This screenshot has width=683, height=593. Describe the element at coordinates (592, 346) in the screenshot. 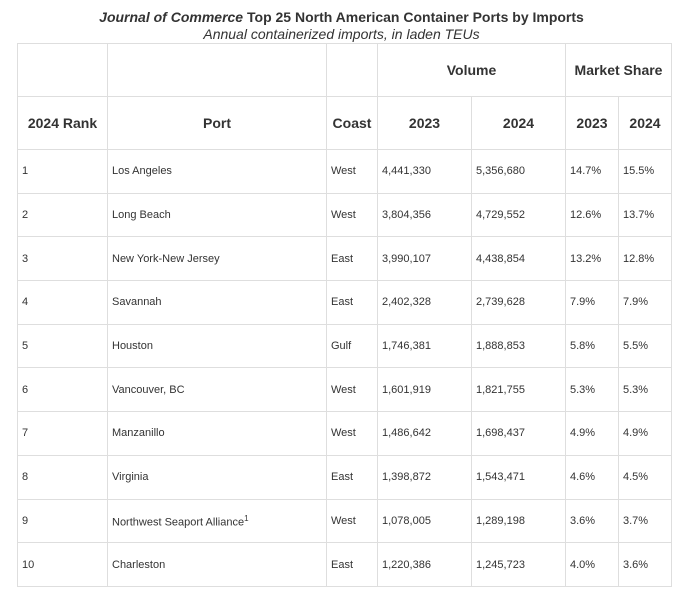

I see `share-2023-cell: 5.8%` at that location.